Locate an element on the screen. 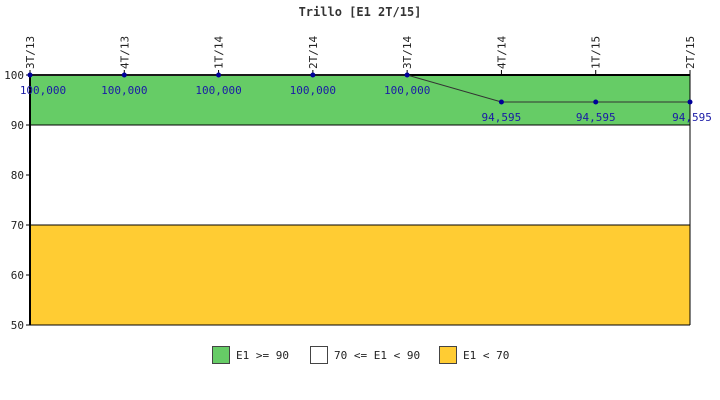  legend-item: E1 >= 90 is located at coordinates (250, 355).